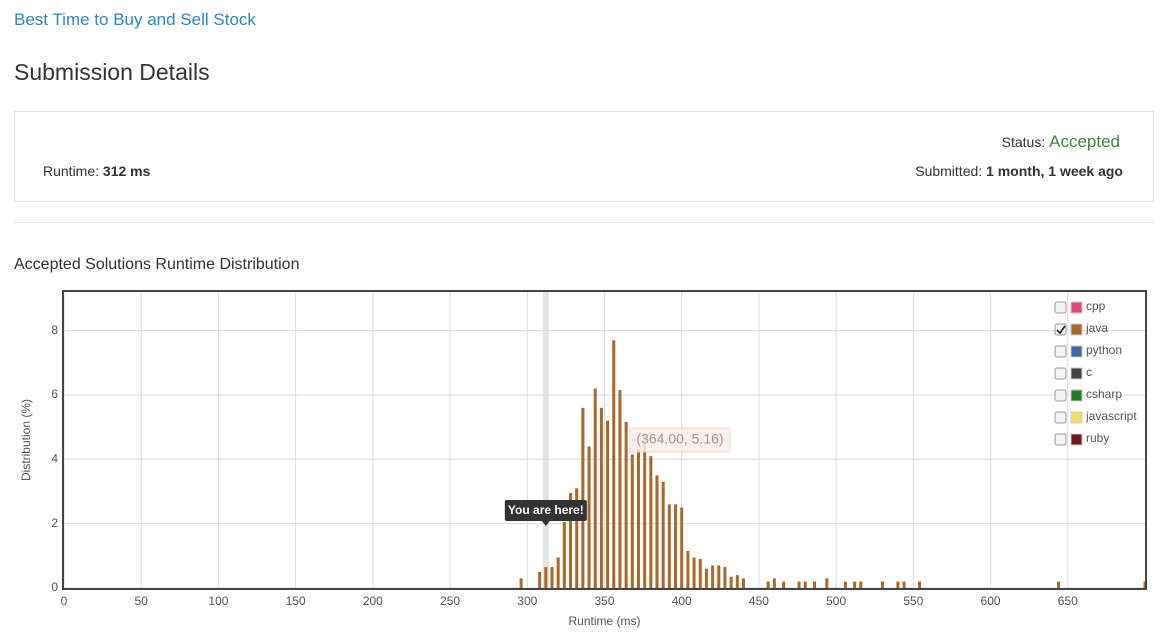 The height and width of the screenshot is (639, 1163). I want to click on x-tick-label: 150, so click(296, 601).